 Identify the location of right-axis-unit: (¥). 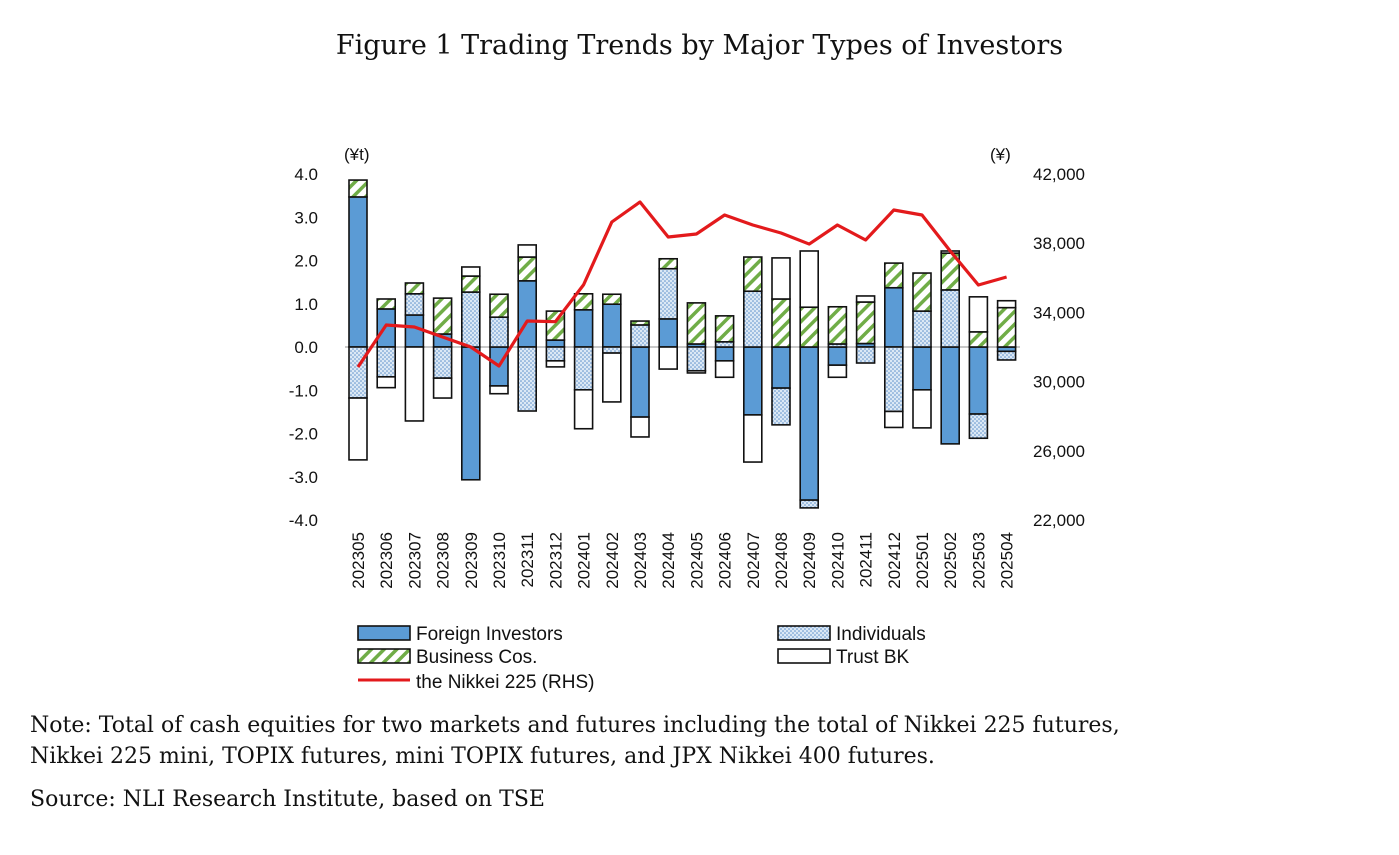
(1000, 154).